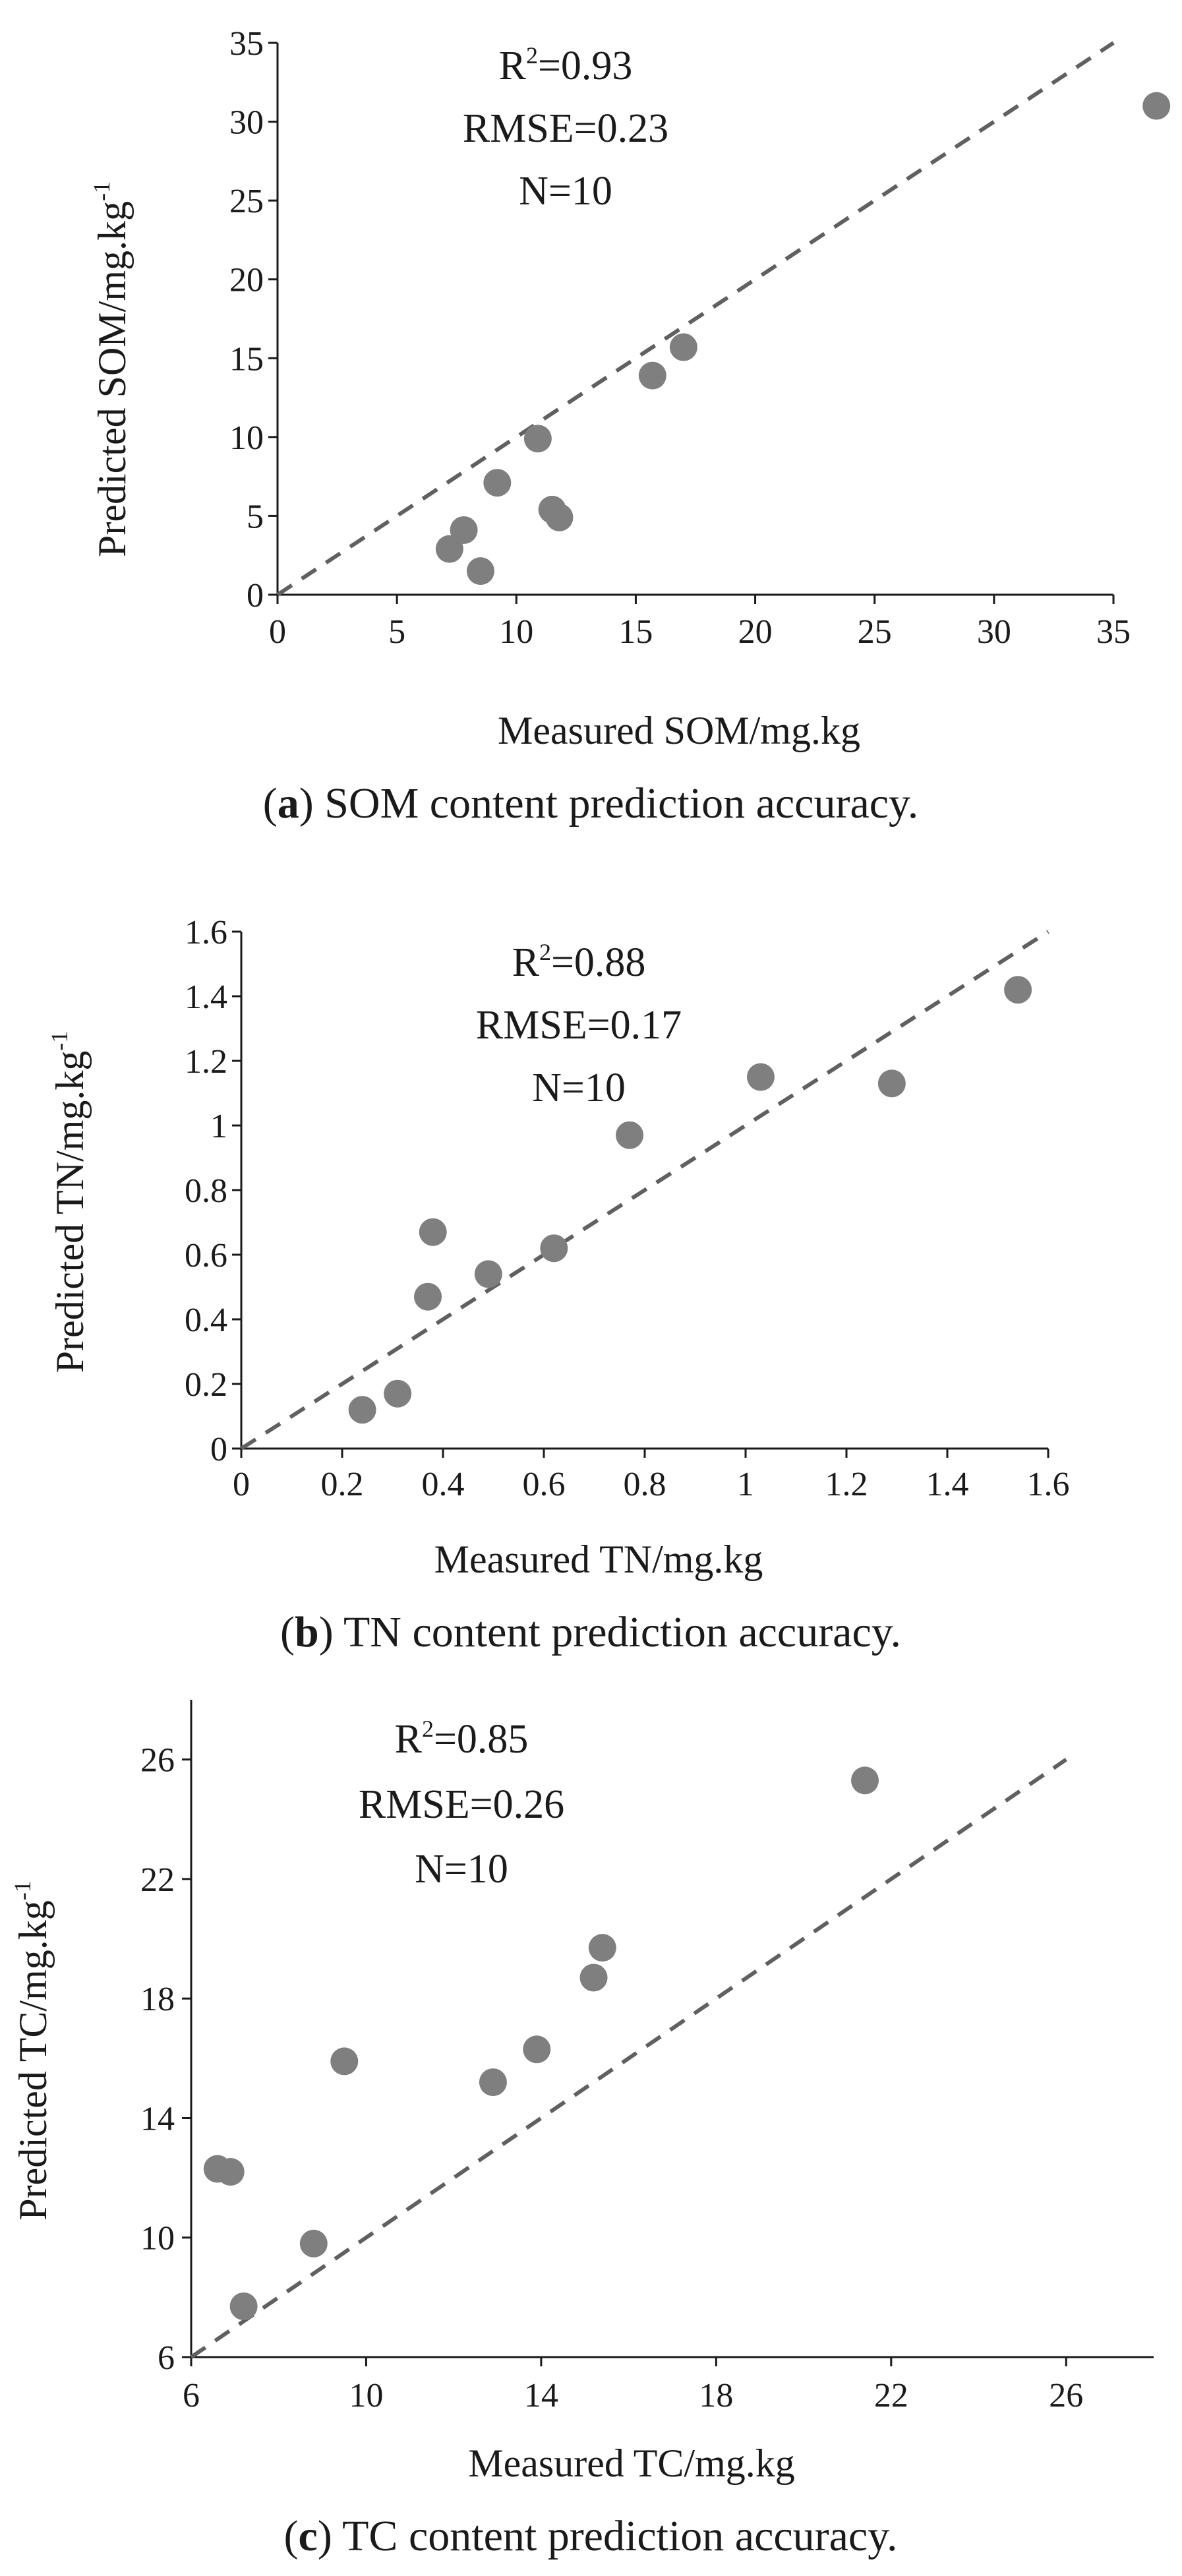  What do you see at coordinates (631, 2463) in the screenshot?
I see `x-axis-label: Measured TC/mg.kg` at bounding box center [631, 2463].